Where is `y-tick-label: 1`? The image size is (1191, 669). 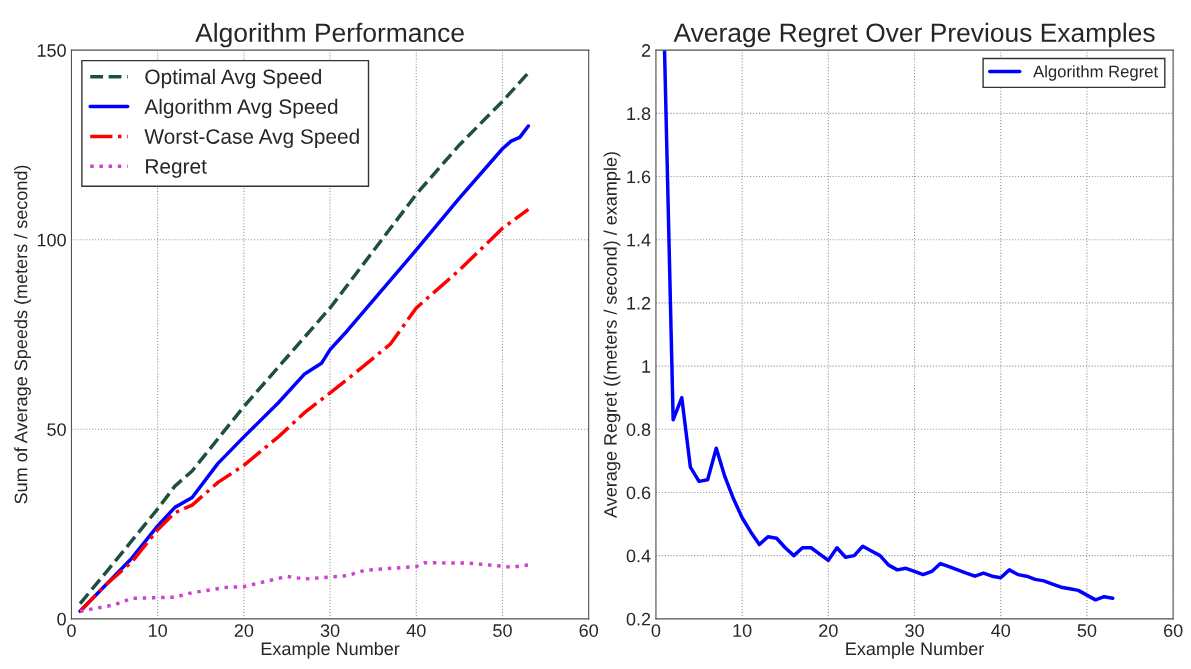 y-tick-label: 1 is located at coordinates (646, 366).